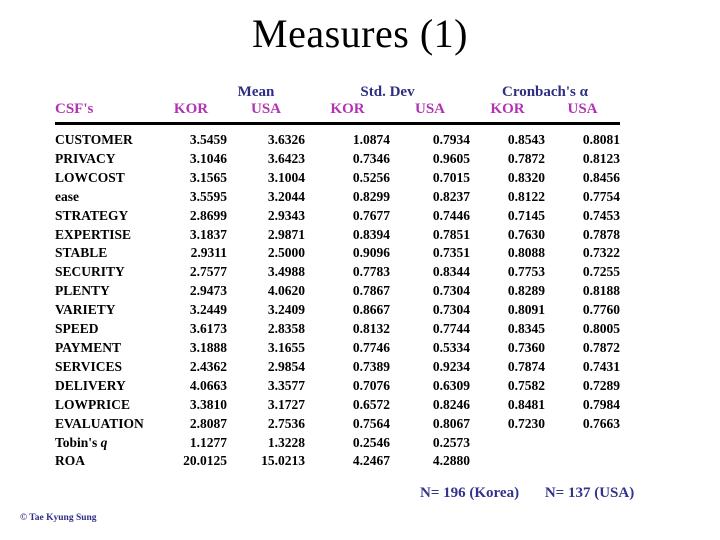  I want to click on cell-value: 0.2573, so click(451, 442).